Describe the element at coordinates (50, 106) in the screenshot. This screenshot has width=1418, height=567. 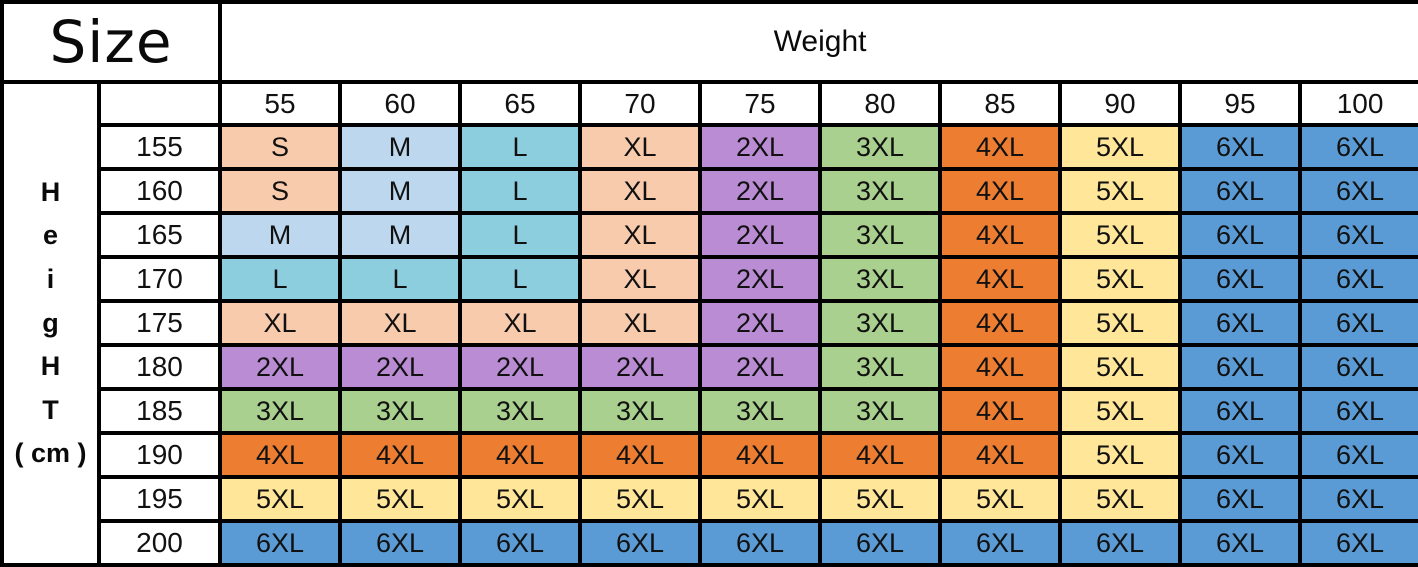
I see `height-axis-spacer` at that location.